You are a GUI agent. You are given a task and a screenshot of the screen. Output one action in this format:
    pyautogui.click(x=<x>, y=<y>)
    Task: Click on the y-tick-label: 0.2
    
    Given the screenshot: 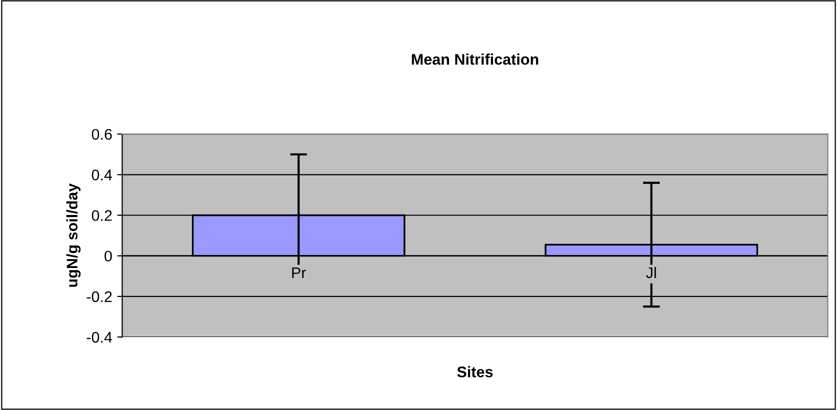 What is the action you would take?
    pyautogui.click(x=102, y=215)
    